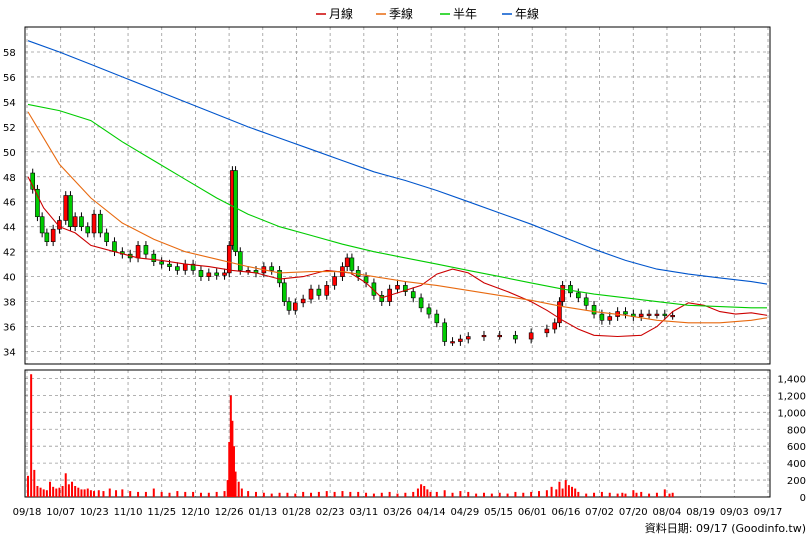 The height and width of the screenshot is (544, 808). Describe the element at coordinates (330, 512) in the screenshot. I see `date-tick-label: 02/23` at that location.